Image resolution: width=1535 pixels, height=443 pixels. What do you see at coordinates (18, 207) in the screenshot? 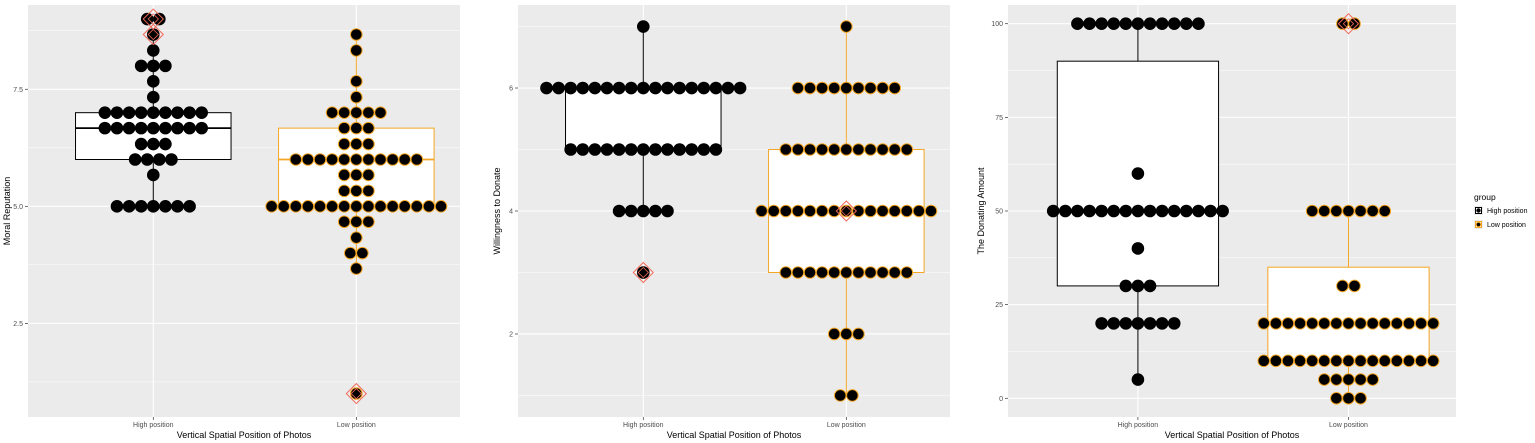
I see `y-tick-label: 5.0` at bounding box center [18, 207].